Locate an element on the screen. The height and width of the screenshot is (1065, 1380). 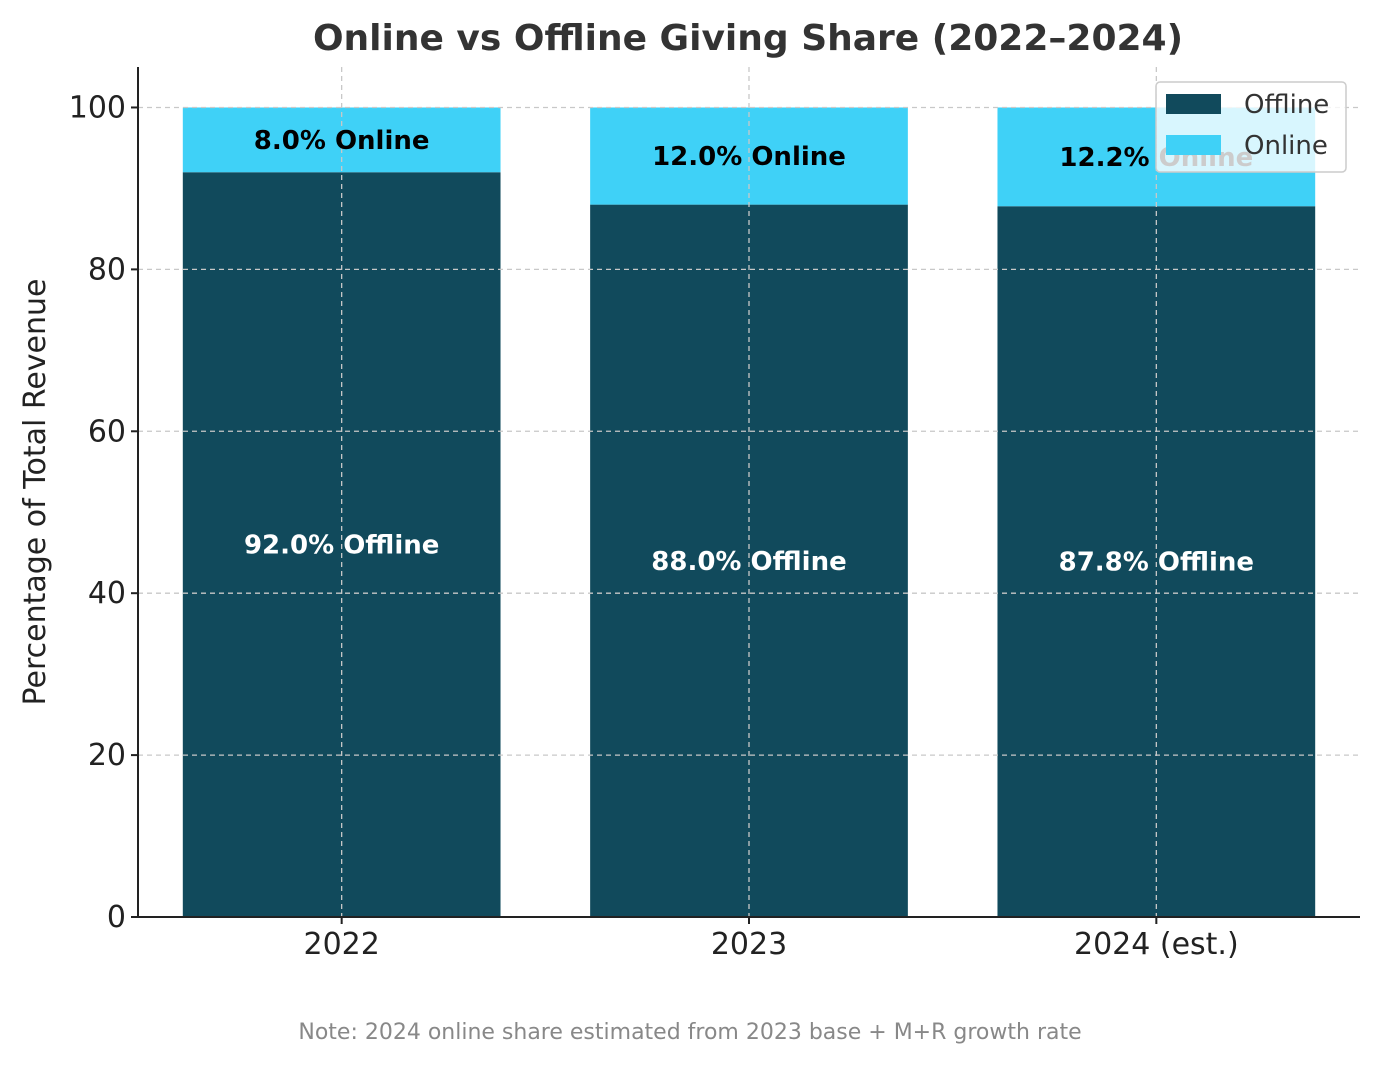
x-tick-label: 2024 (est.) is located at coordinates (1156, 944).